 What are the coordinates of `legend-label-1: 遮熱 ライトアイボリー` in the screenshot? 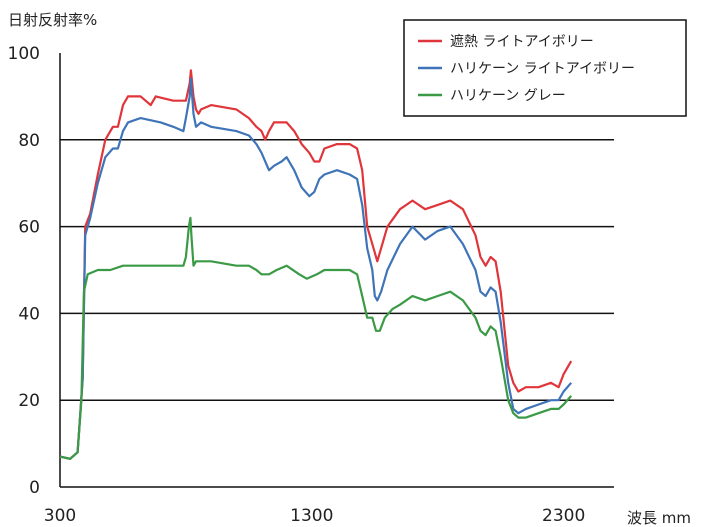 It's located at (522, 42).